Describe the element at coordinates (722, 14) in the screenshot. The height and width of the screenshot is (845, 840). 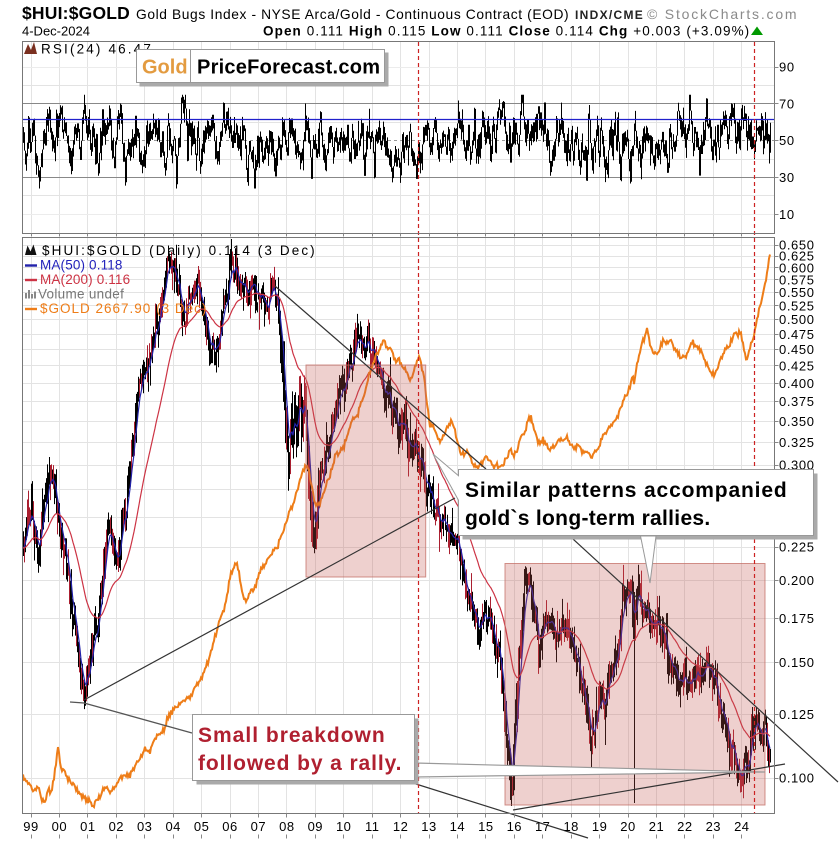
I see `svg-text: © StockCharts.com` at that location.